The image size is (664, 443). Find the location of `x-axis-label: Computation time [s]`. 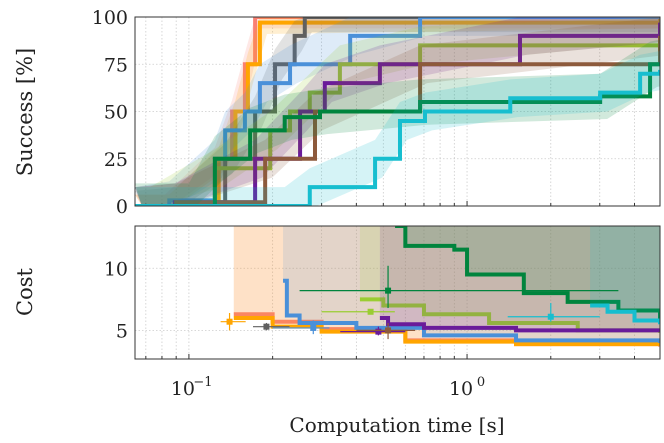

x-axis-label: Computation time [s] is located at coordinates (396, 425).